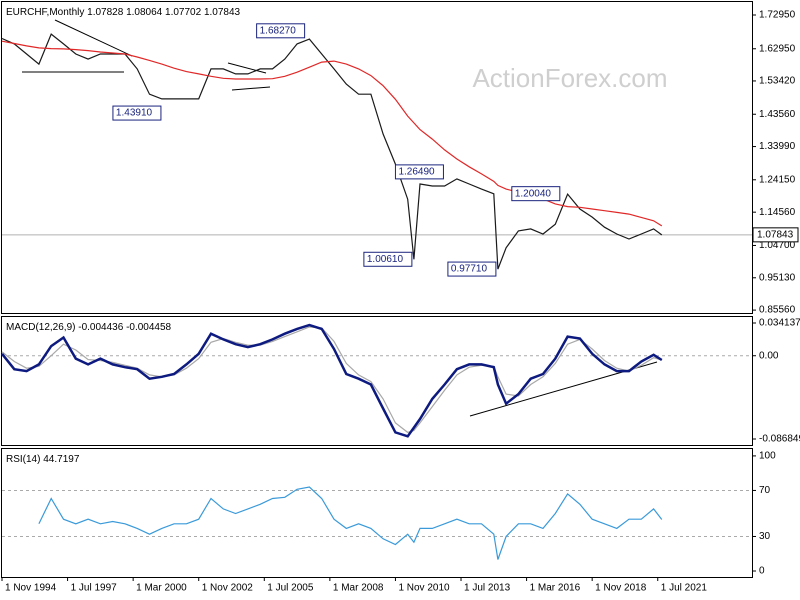  Describe the element at coordinates (134, 113) in the screenshot. I see `annotation-label: 1.43910` at that location.